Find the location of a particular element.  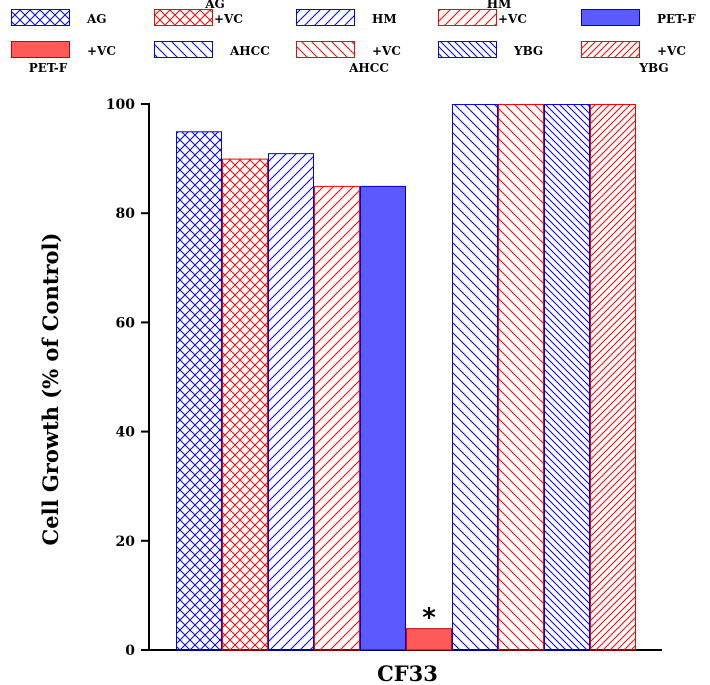

legend-label-ag-vc-vc: +VC is located at coordinates (228, 19).